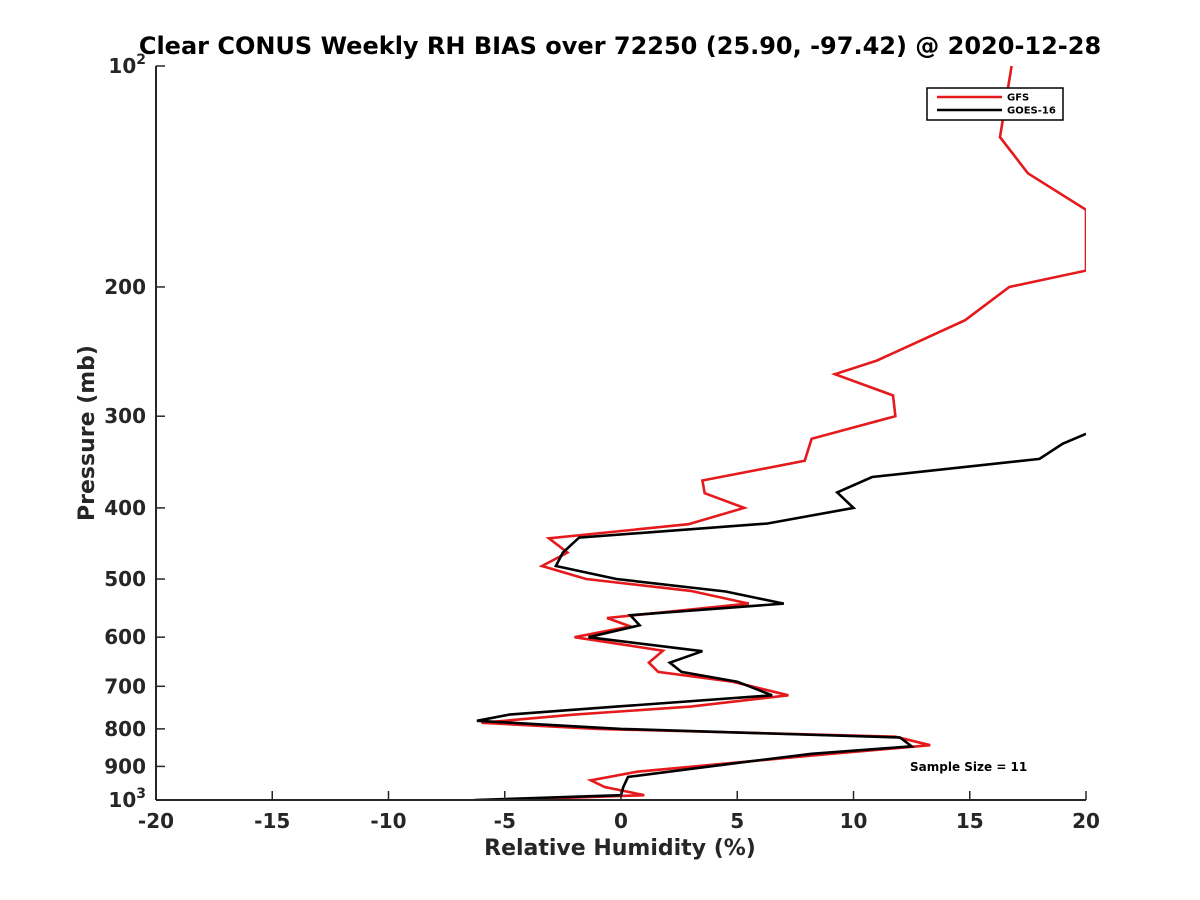  What do you see at coordinates (621, 821) in the screenshot?
I see `x-tick-label: 0` at bounding box center [621, 821].